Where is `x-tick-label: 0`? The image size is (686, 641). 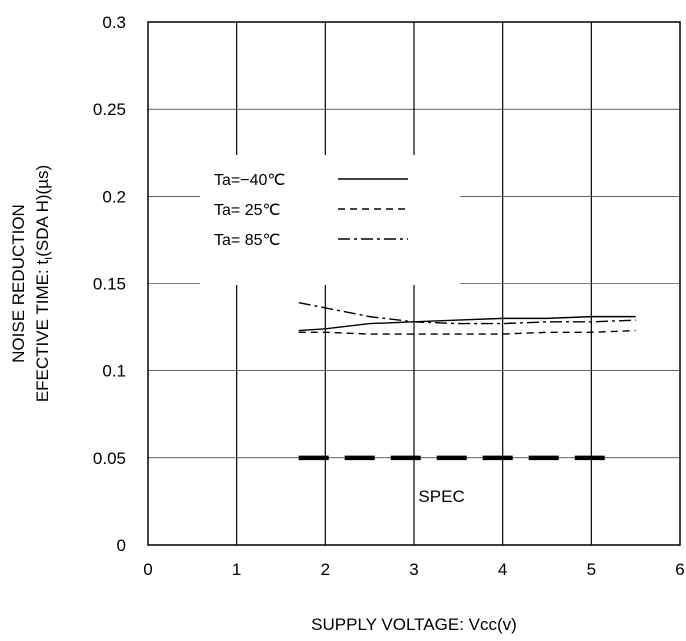 x-tick-label: 0 is located at coordinates (147, 569).